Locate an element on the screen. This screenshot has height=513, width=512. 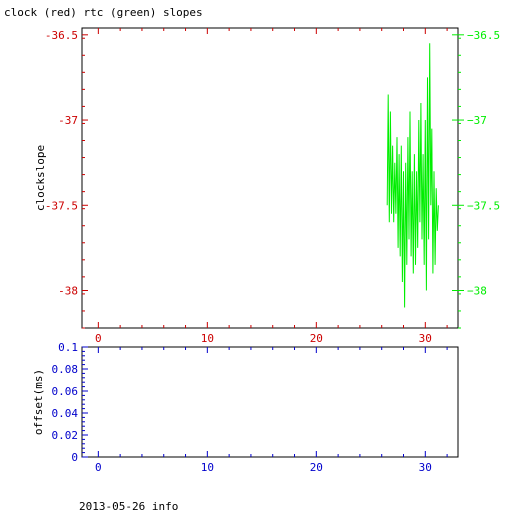
y-tick-label-left: 0.02 is located at coordinates (65, 435).